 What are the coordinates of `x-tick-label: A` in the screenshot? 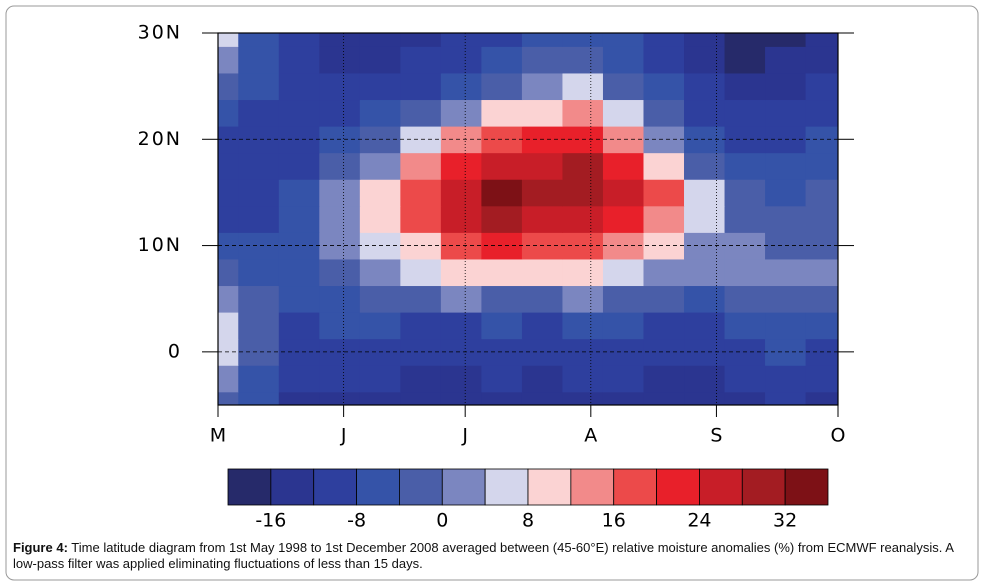 It's located at (590, 436).